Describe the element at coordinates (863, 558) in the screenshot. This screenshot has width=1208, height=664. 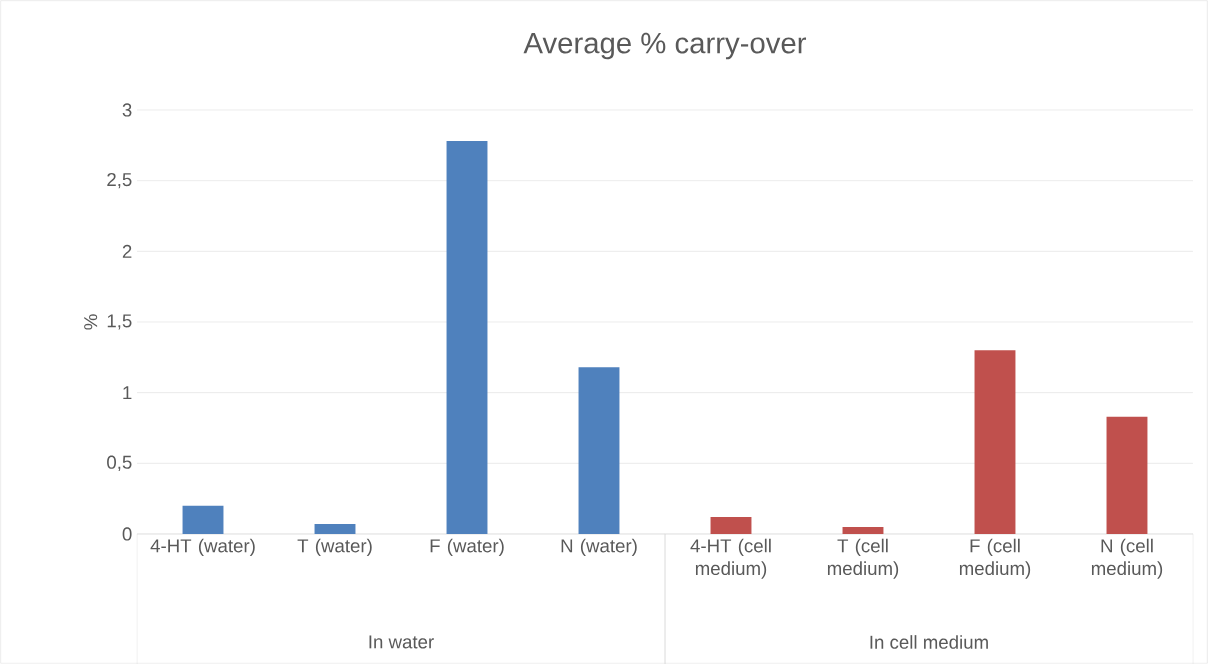
I see `x-tick-label: T (cell medium)` at that location.